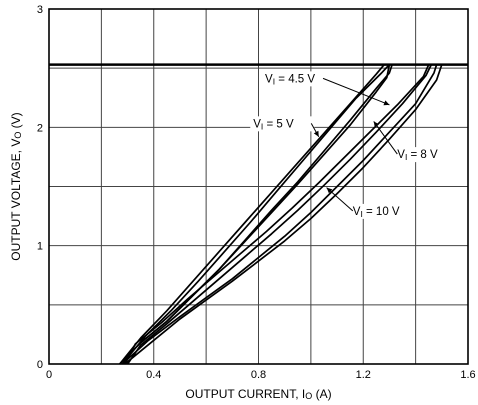 The height and width of the screenshot is (405, 478). Describe the element at coordinates (376, 212) in the screenshot. I see `annotation-label-3: VI = 10 V` at that location.